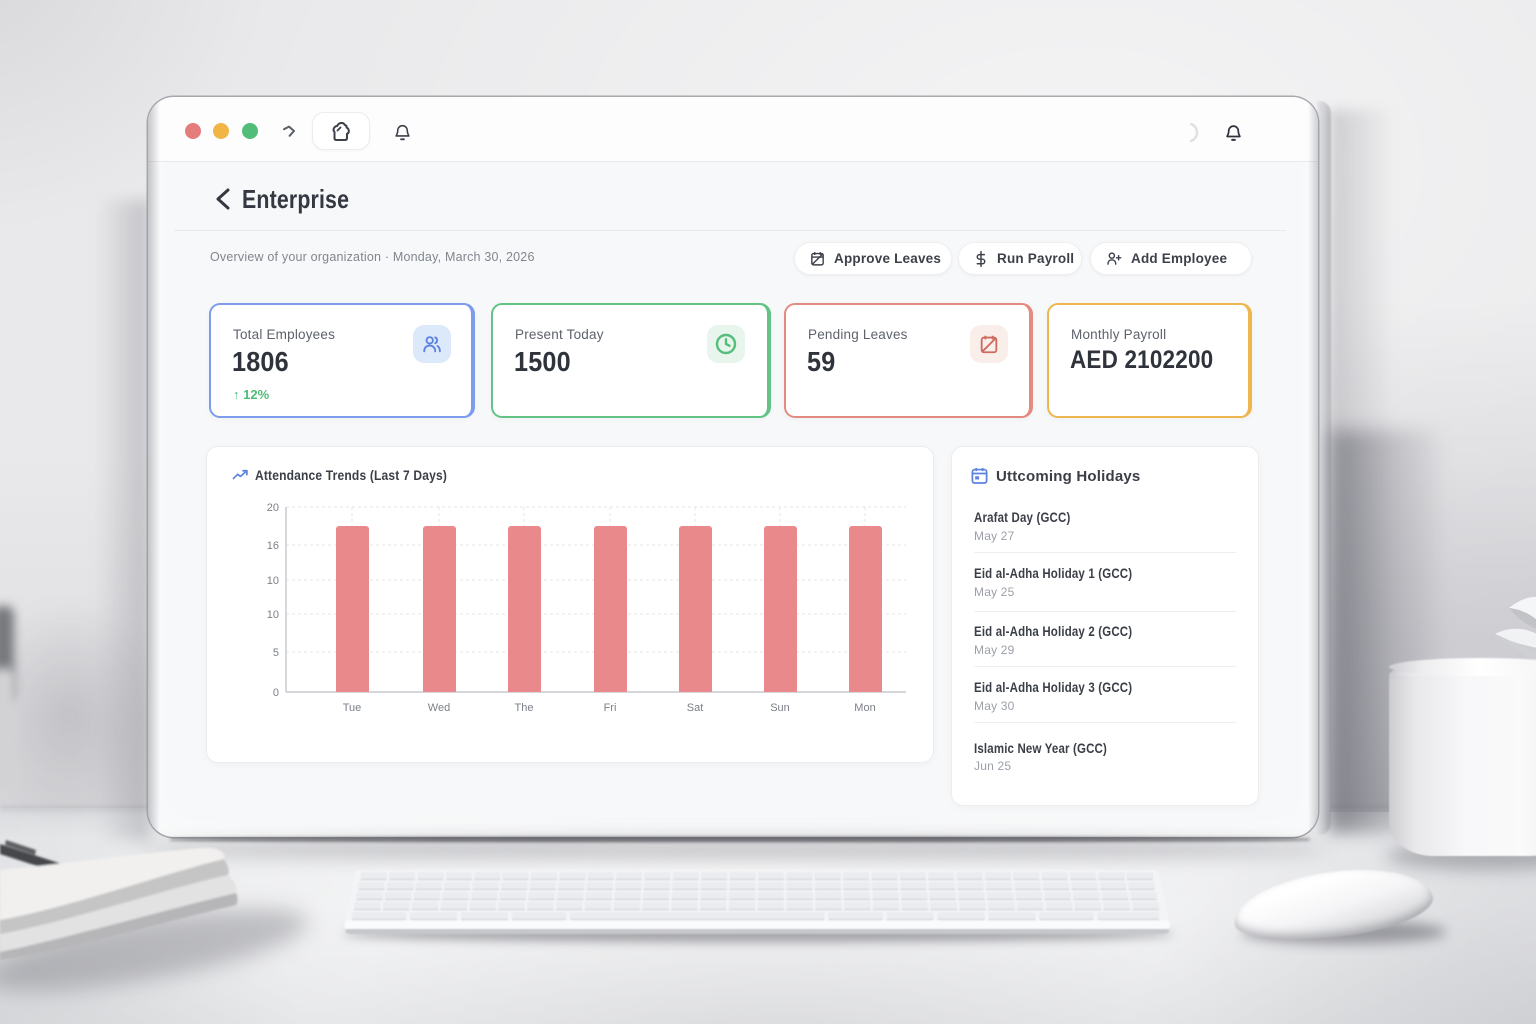 The height and width of the screenshot is (1024, 1536). What do you see at coordinates (695, 708) in the screenshot?
I see `svg-text: Sat` at bounding box center [695, 708].